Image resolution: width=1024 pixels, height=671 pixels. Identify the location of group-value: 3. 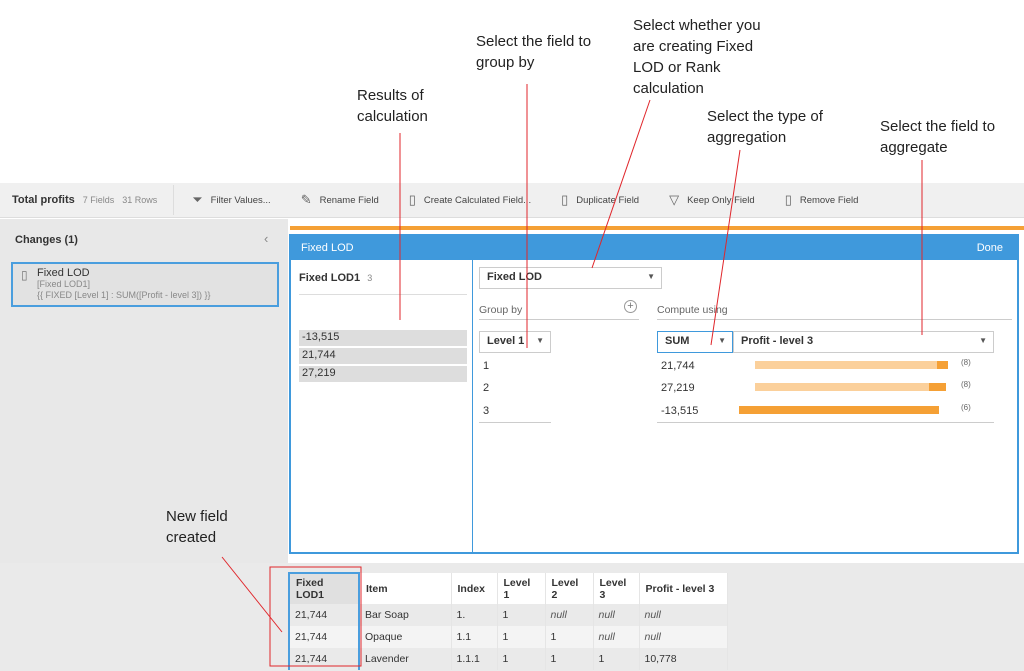
(486, 411).